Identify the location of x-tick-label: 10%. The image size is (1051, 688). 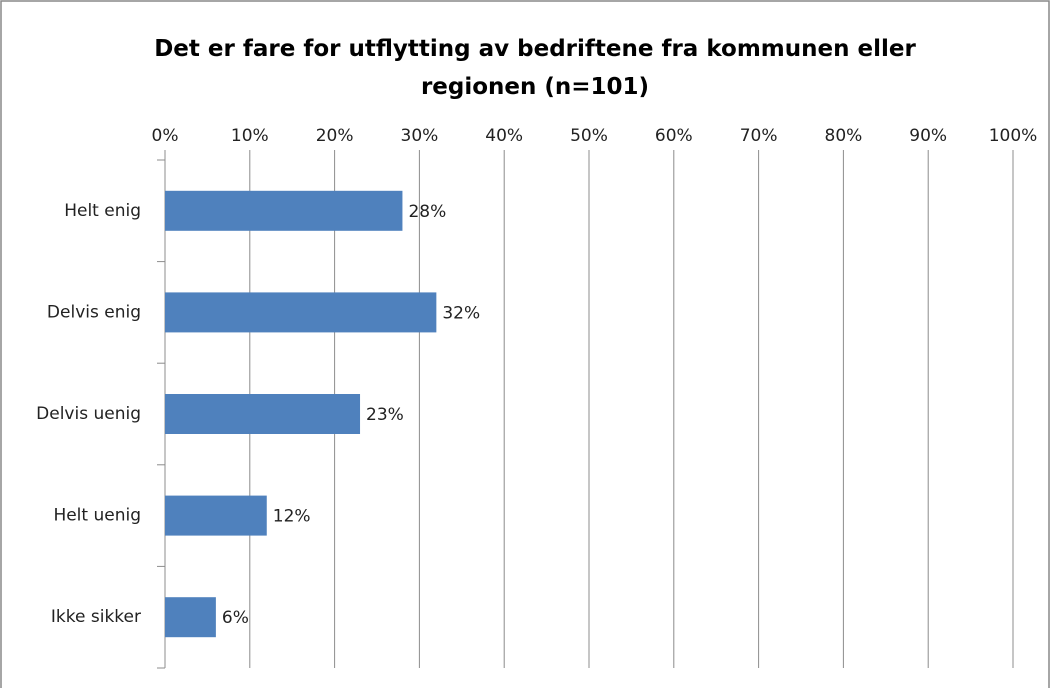
(250, 136).